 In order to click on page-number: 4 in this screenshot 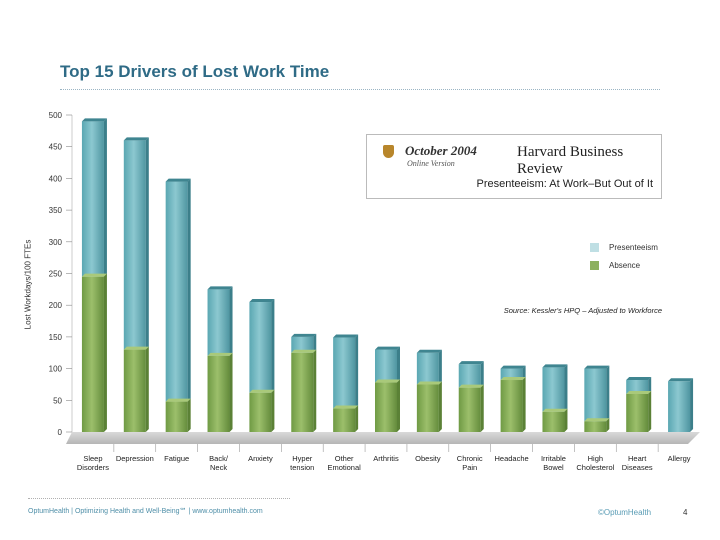, I will do `click(685, 512)`.